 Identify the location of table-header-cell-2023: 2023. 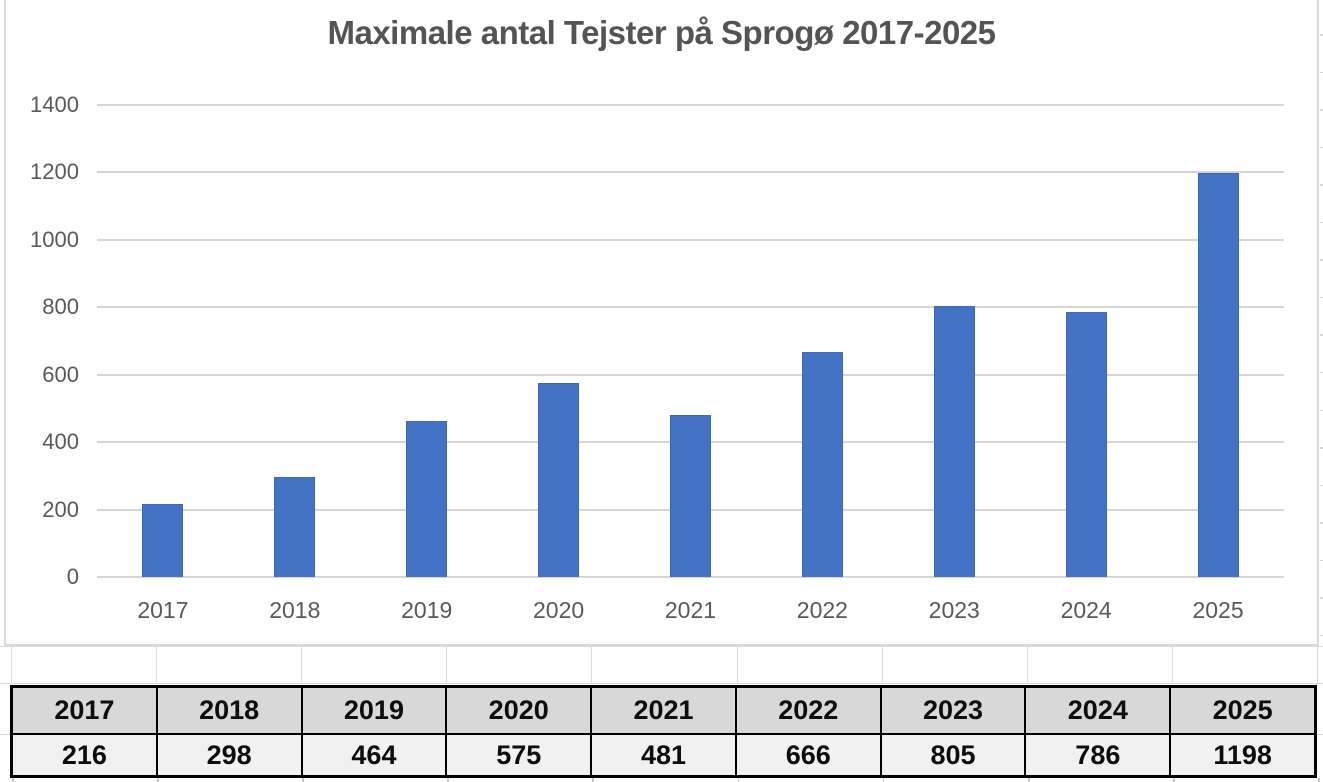
(953, 710).